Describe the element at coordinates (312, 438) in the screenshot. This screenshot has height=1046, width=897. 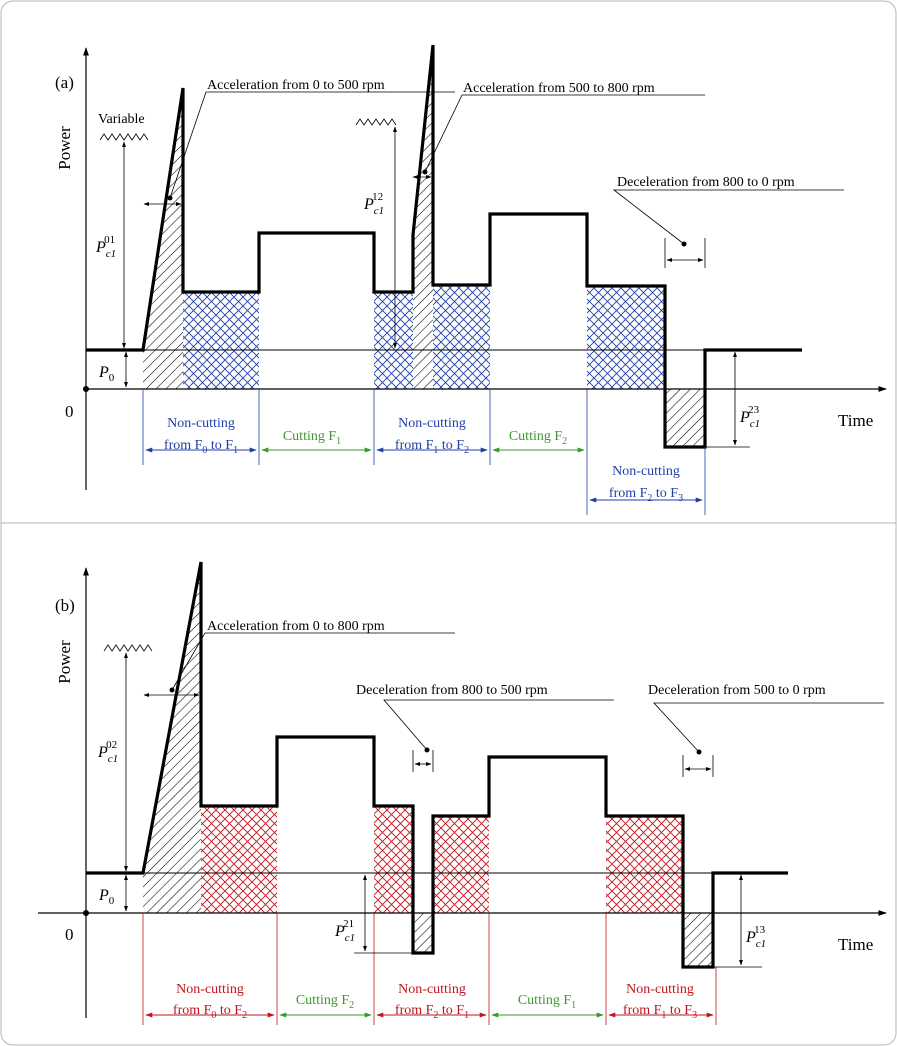
I see `seg-a-c1: Cutting F1` at that location.